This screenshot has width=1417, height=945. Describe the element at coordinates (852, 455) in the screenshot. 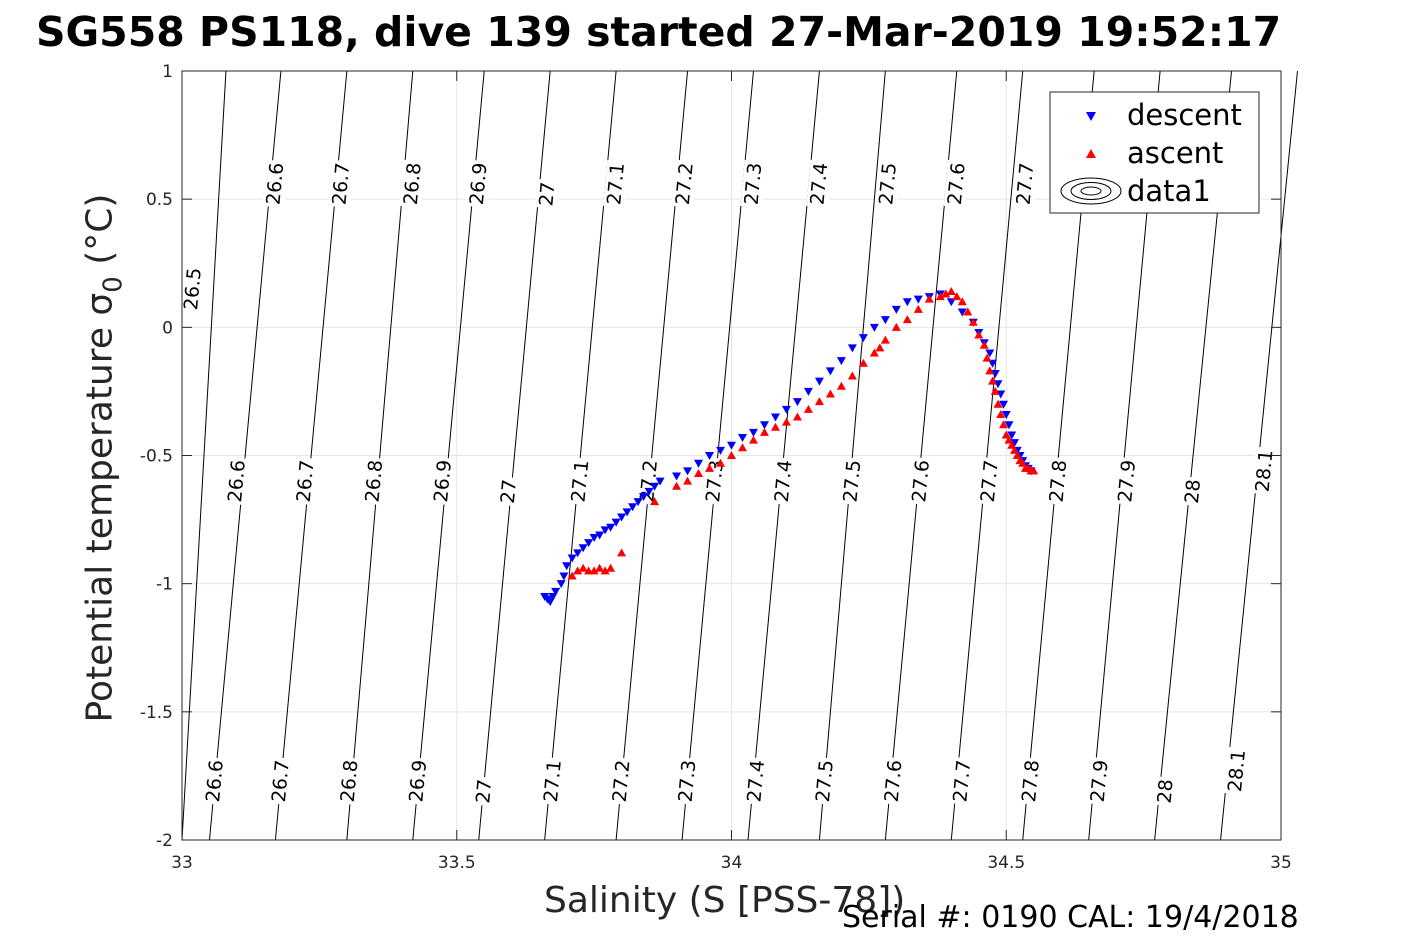

I see `density-contour-27.5` at that location.